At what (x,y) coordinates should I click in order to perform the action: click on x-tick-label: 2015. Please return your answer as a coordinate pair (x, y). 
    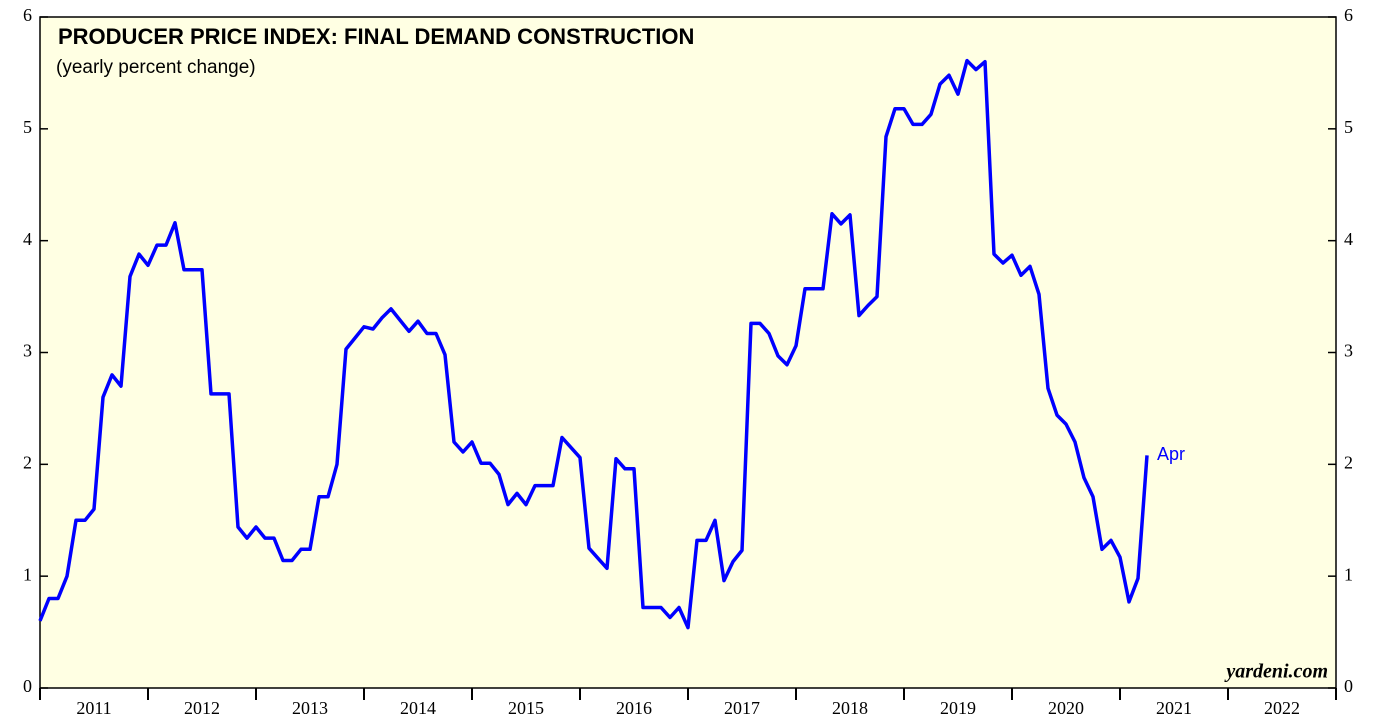
    Looking at the image, I should click on (526, 708).